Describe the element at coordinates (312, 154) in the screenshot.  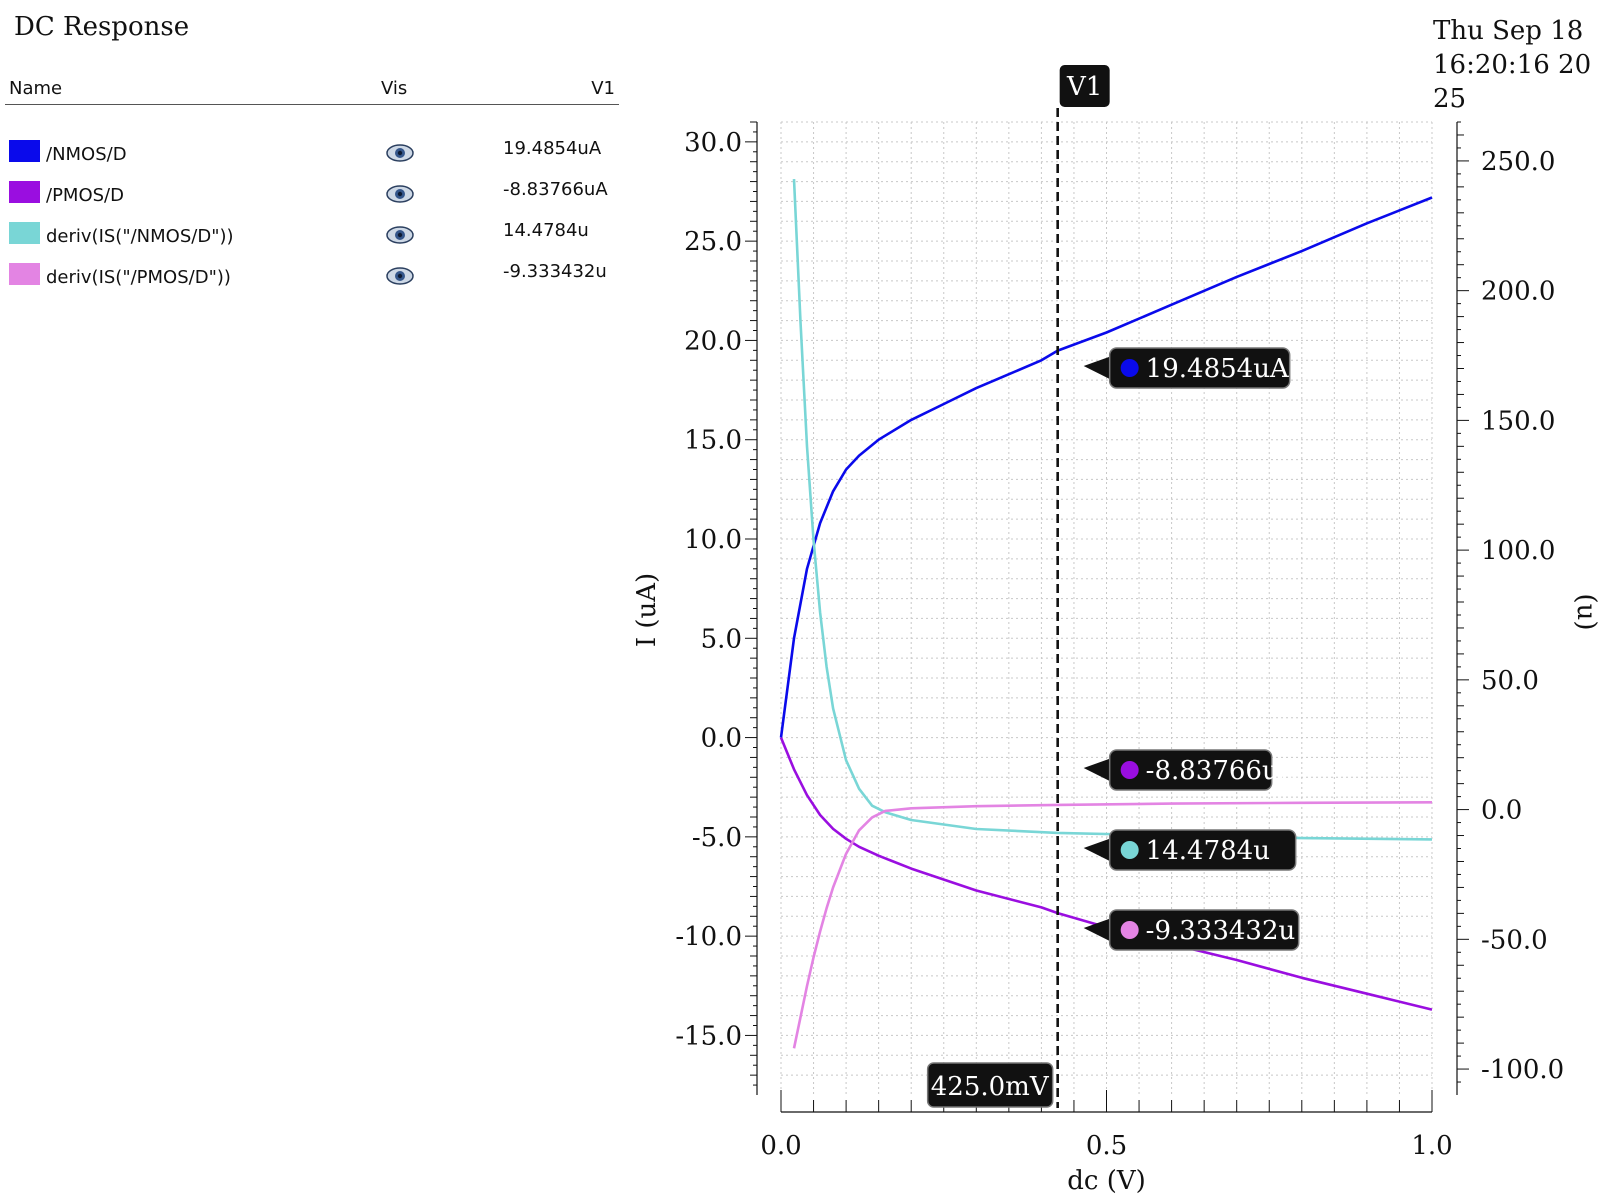
I see `legend-row-nmos-d: /NMOS/D 19.4854uA` at that location.